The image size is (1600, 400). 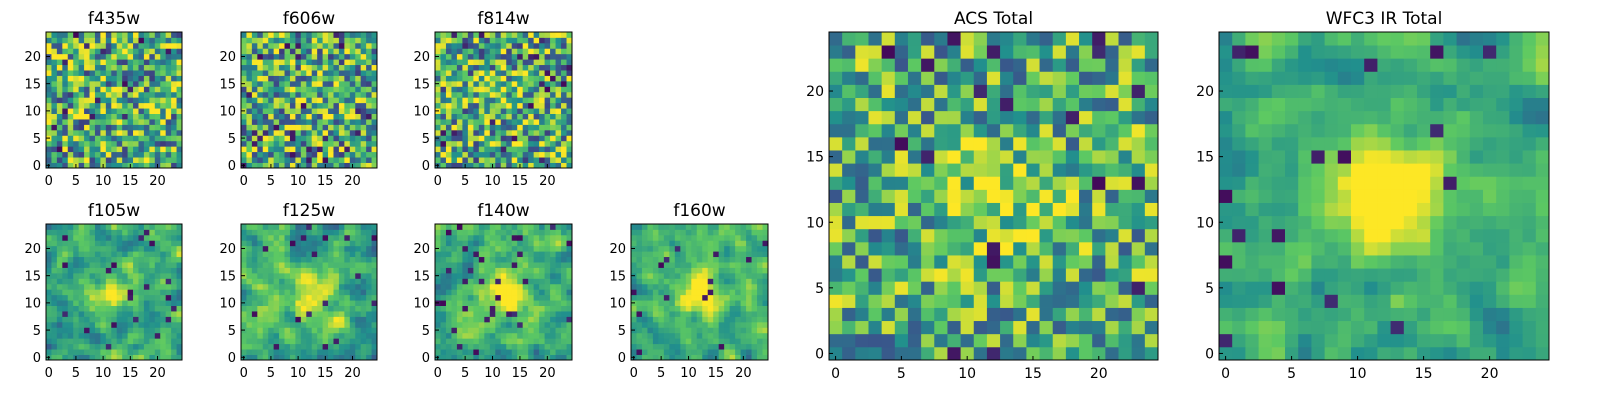 What do you see at coordinates (503, 211) in the screenshot?
I see `panel-title: f140w` at bounding box center [503, 211].